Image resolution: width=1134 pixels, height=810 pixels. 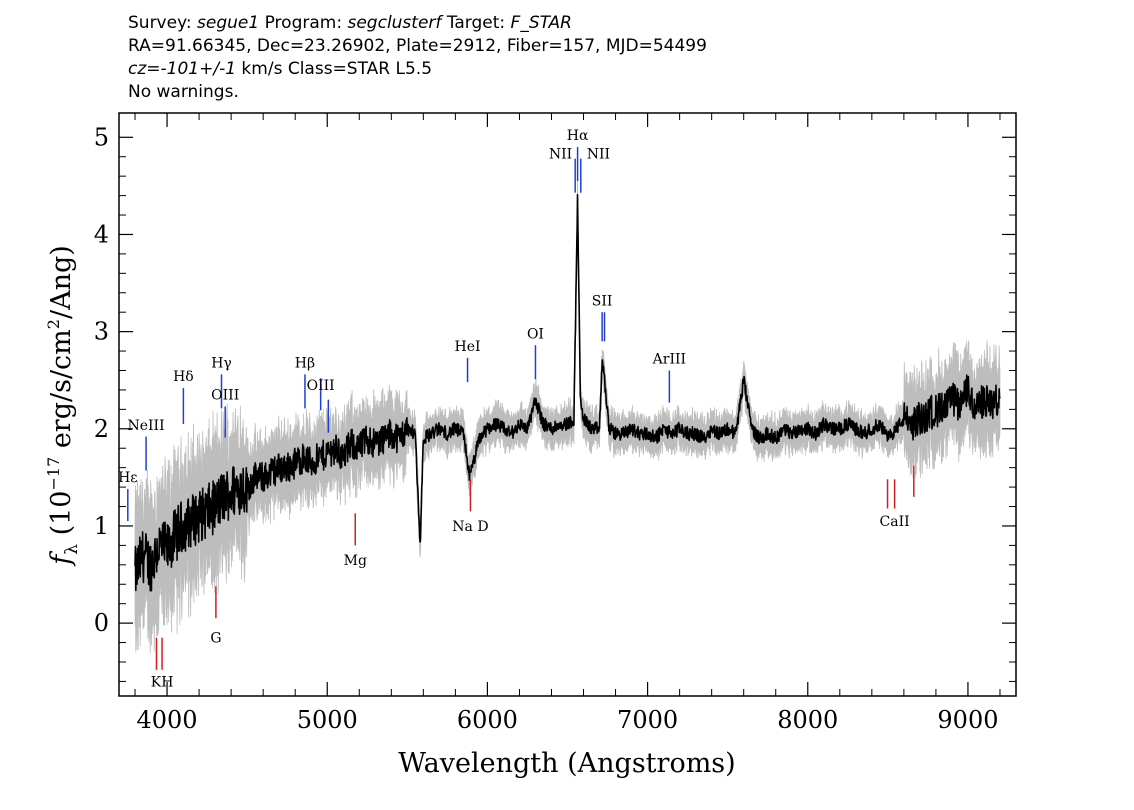 What do you see at coordinates (305, 364) in the screenshot?
I see `emission-line-label: Hβ` at bounding box center [305, 364].